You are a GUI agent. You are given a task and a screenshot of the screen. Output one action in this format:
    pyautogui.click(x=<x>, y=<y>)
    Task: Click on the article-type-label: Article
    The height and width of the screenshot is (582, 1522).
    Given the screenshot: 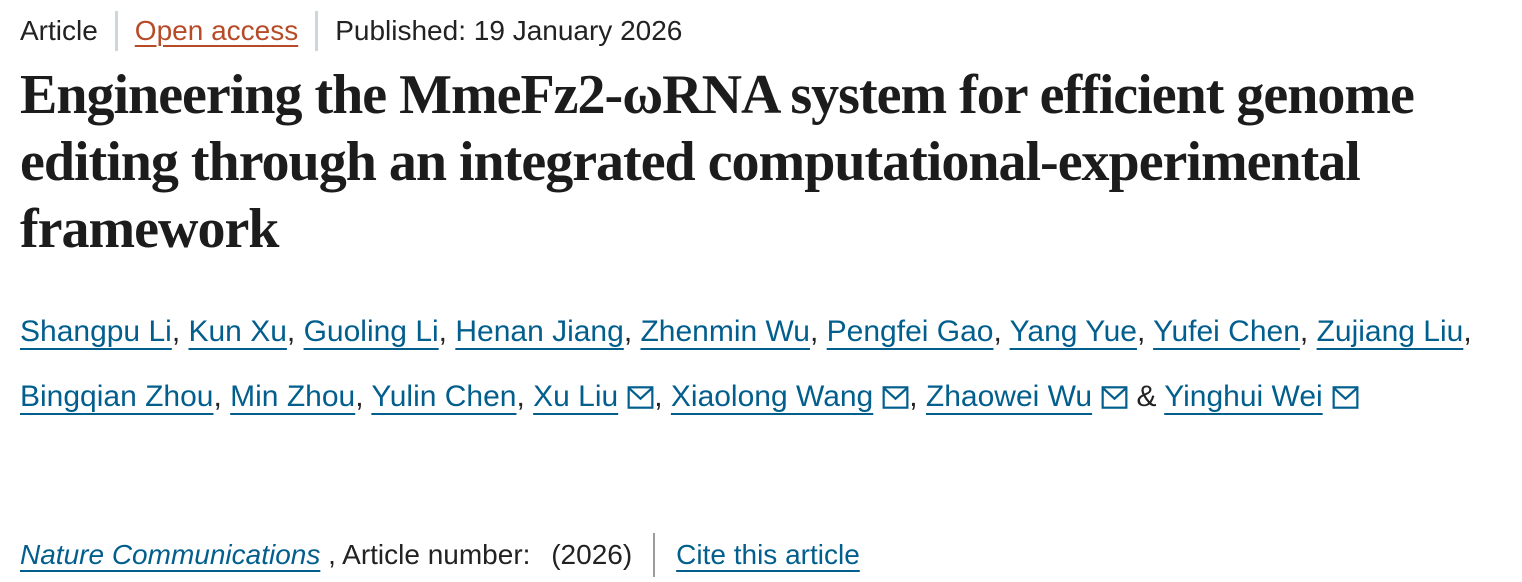 What is the action you would take?
    pyautogui.click(x=59, y=30)
    